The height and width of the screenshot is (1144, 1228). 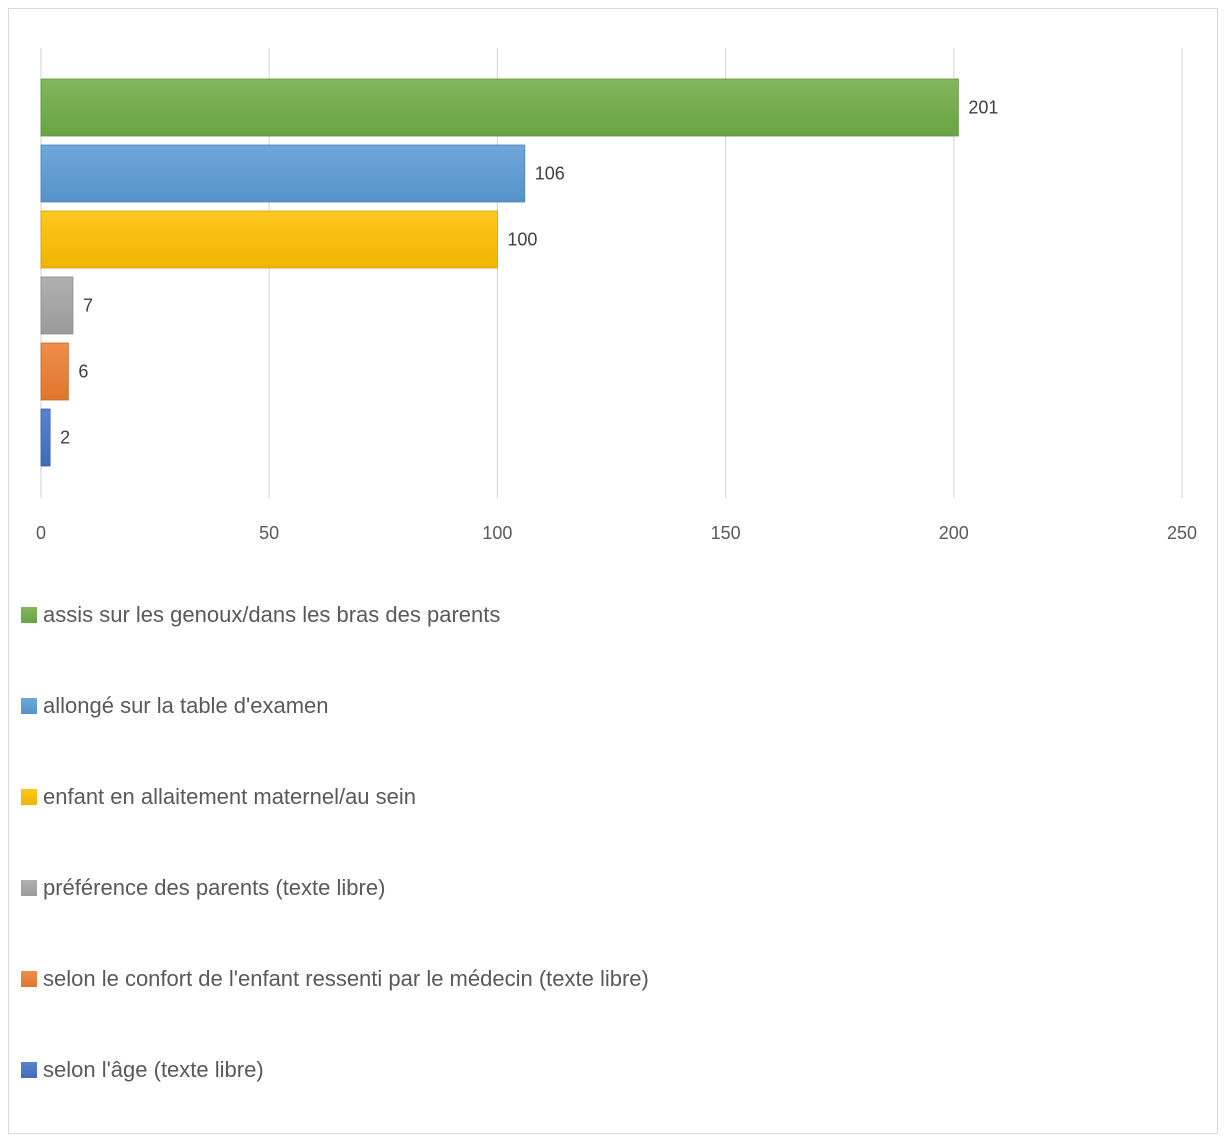 I want to click on legend-item: allongé sur la table d'examen, so click(x=175, y=706).